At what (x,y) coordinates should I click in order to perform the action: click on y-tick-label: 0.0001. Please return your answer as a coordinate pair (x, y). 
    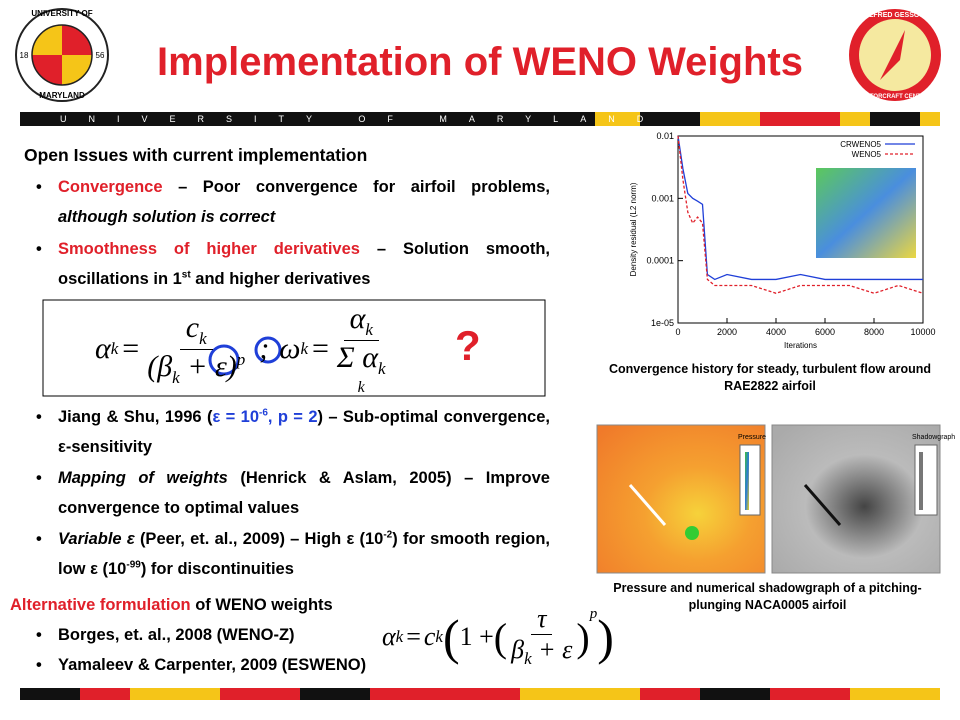
    Looking at the image, I should click on (660, 261).